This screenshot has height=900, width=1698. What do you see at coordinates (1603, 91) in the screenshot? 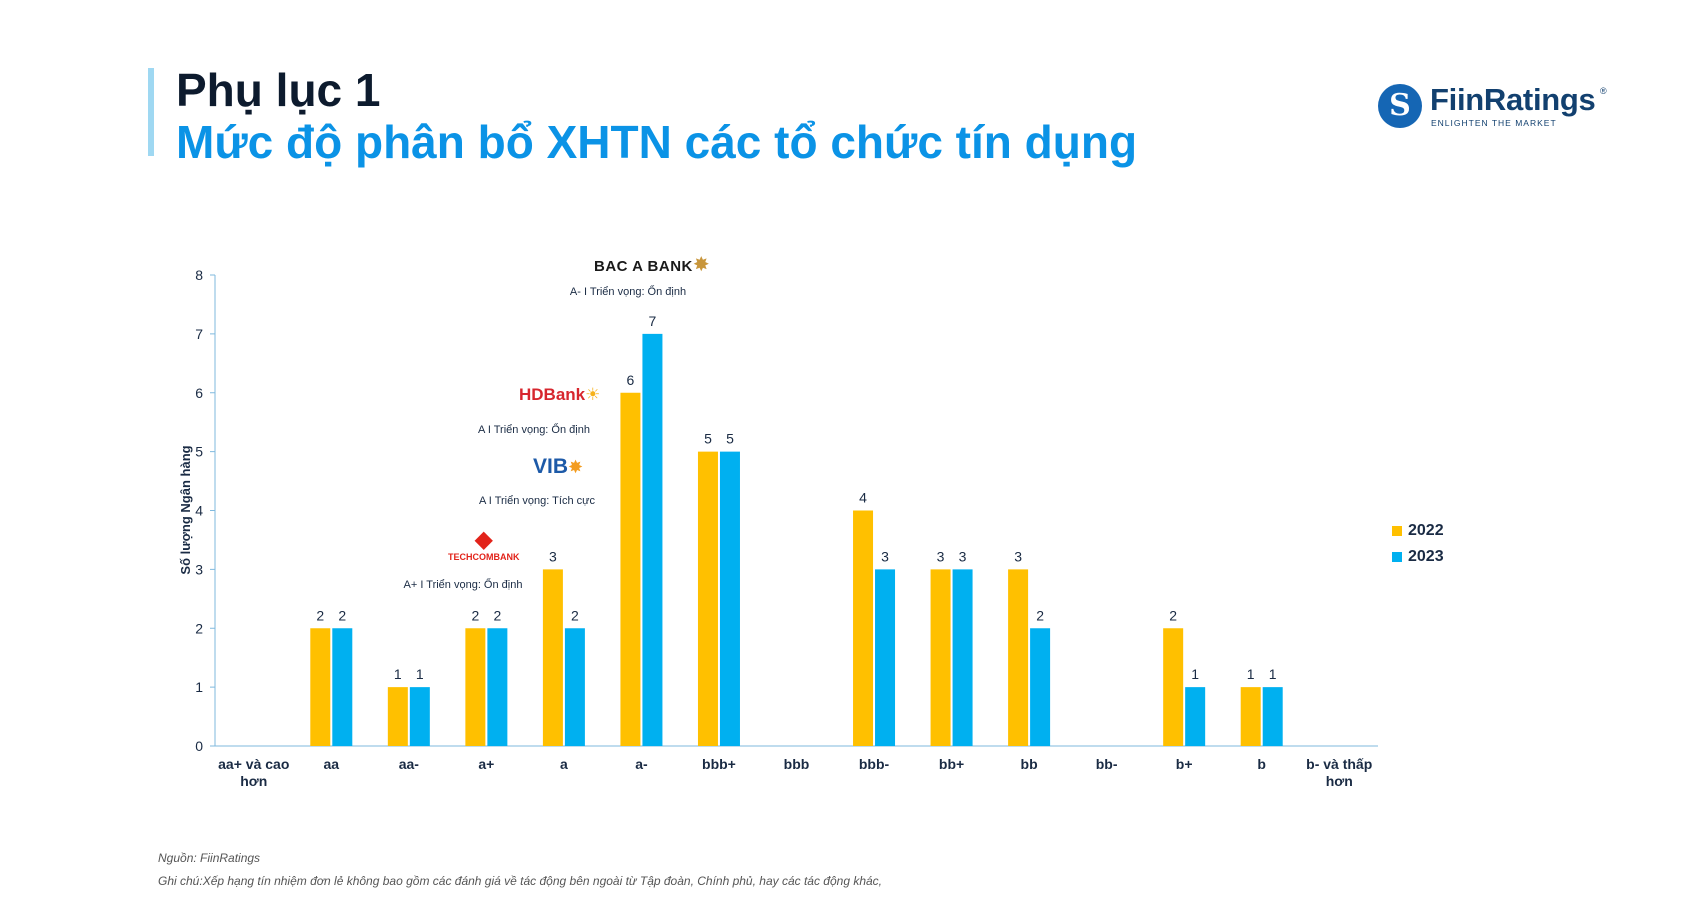
I see `registered-mark: ®` at bounding box center [1603, 91].